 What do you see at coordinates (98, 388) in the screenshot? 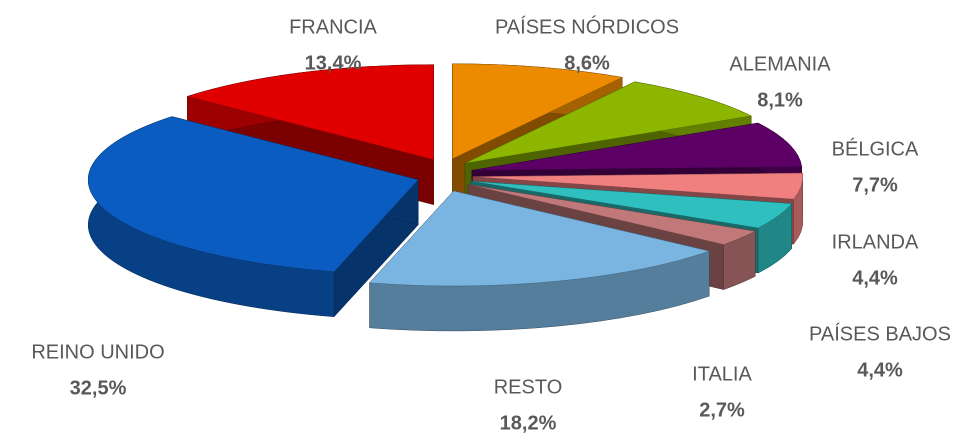
I see `value-label: 32,5%` at bounding box center [98, 388].